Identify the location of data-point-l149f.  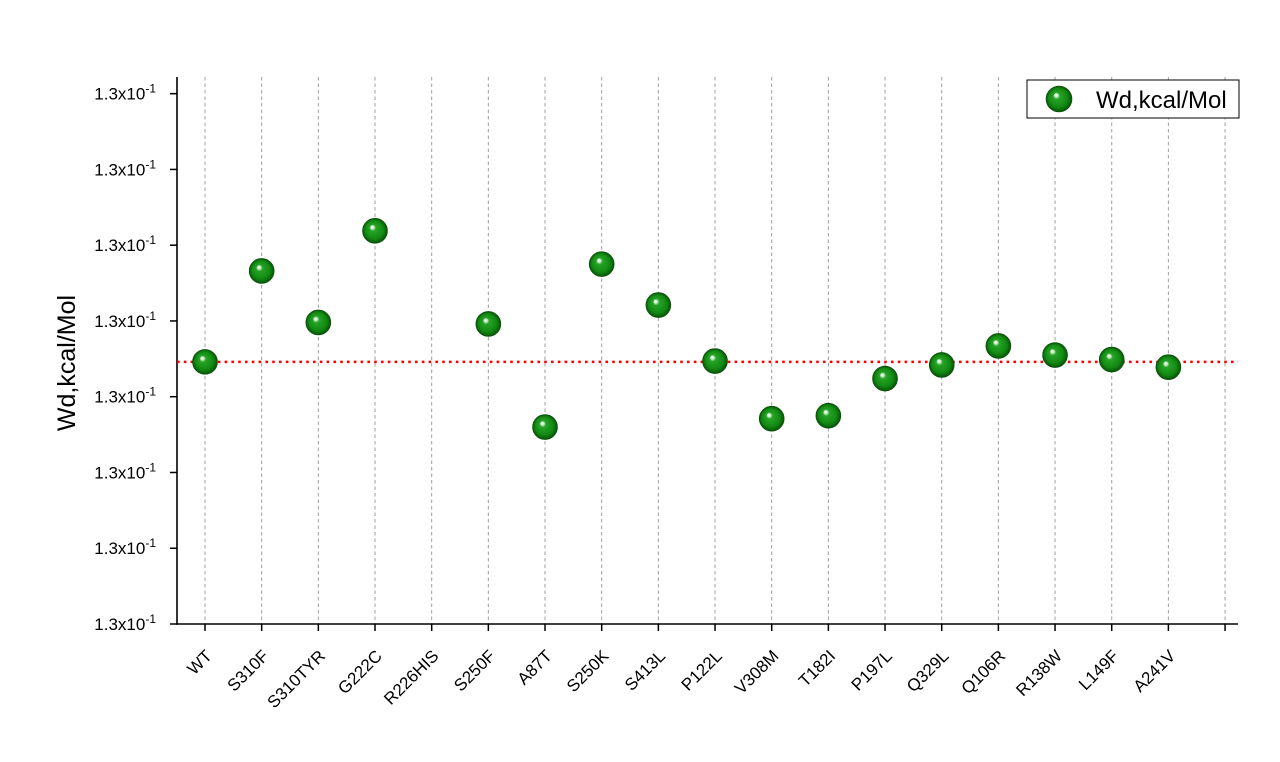
(1111, 359).